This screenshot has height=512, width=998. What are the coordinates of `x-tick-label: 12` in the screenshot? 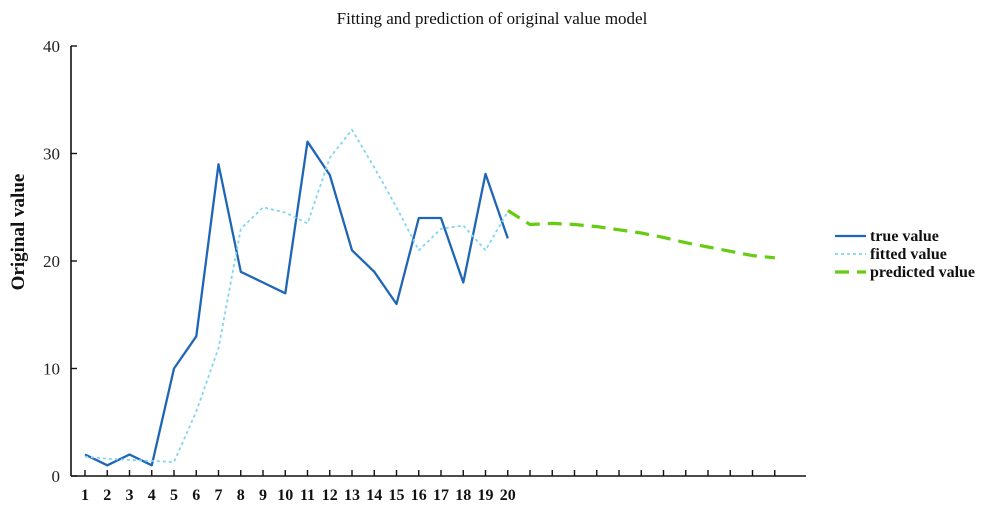 It's located at (330, 495).